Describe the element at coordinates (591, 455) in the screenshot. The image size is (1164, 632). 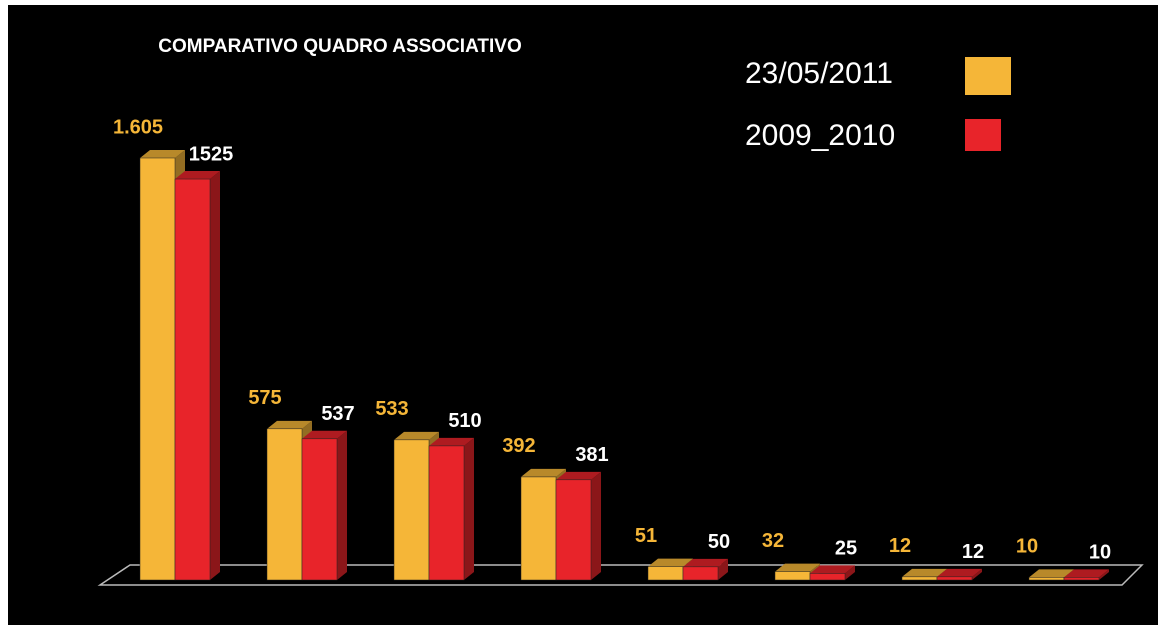
I see `data-label: 381` at that location.